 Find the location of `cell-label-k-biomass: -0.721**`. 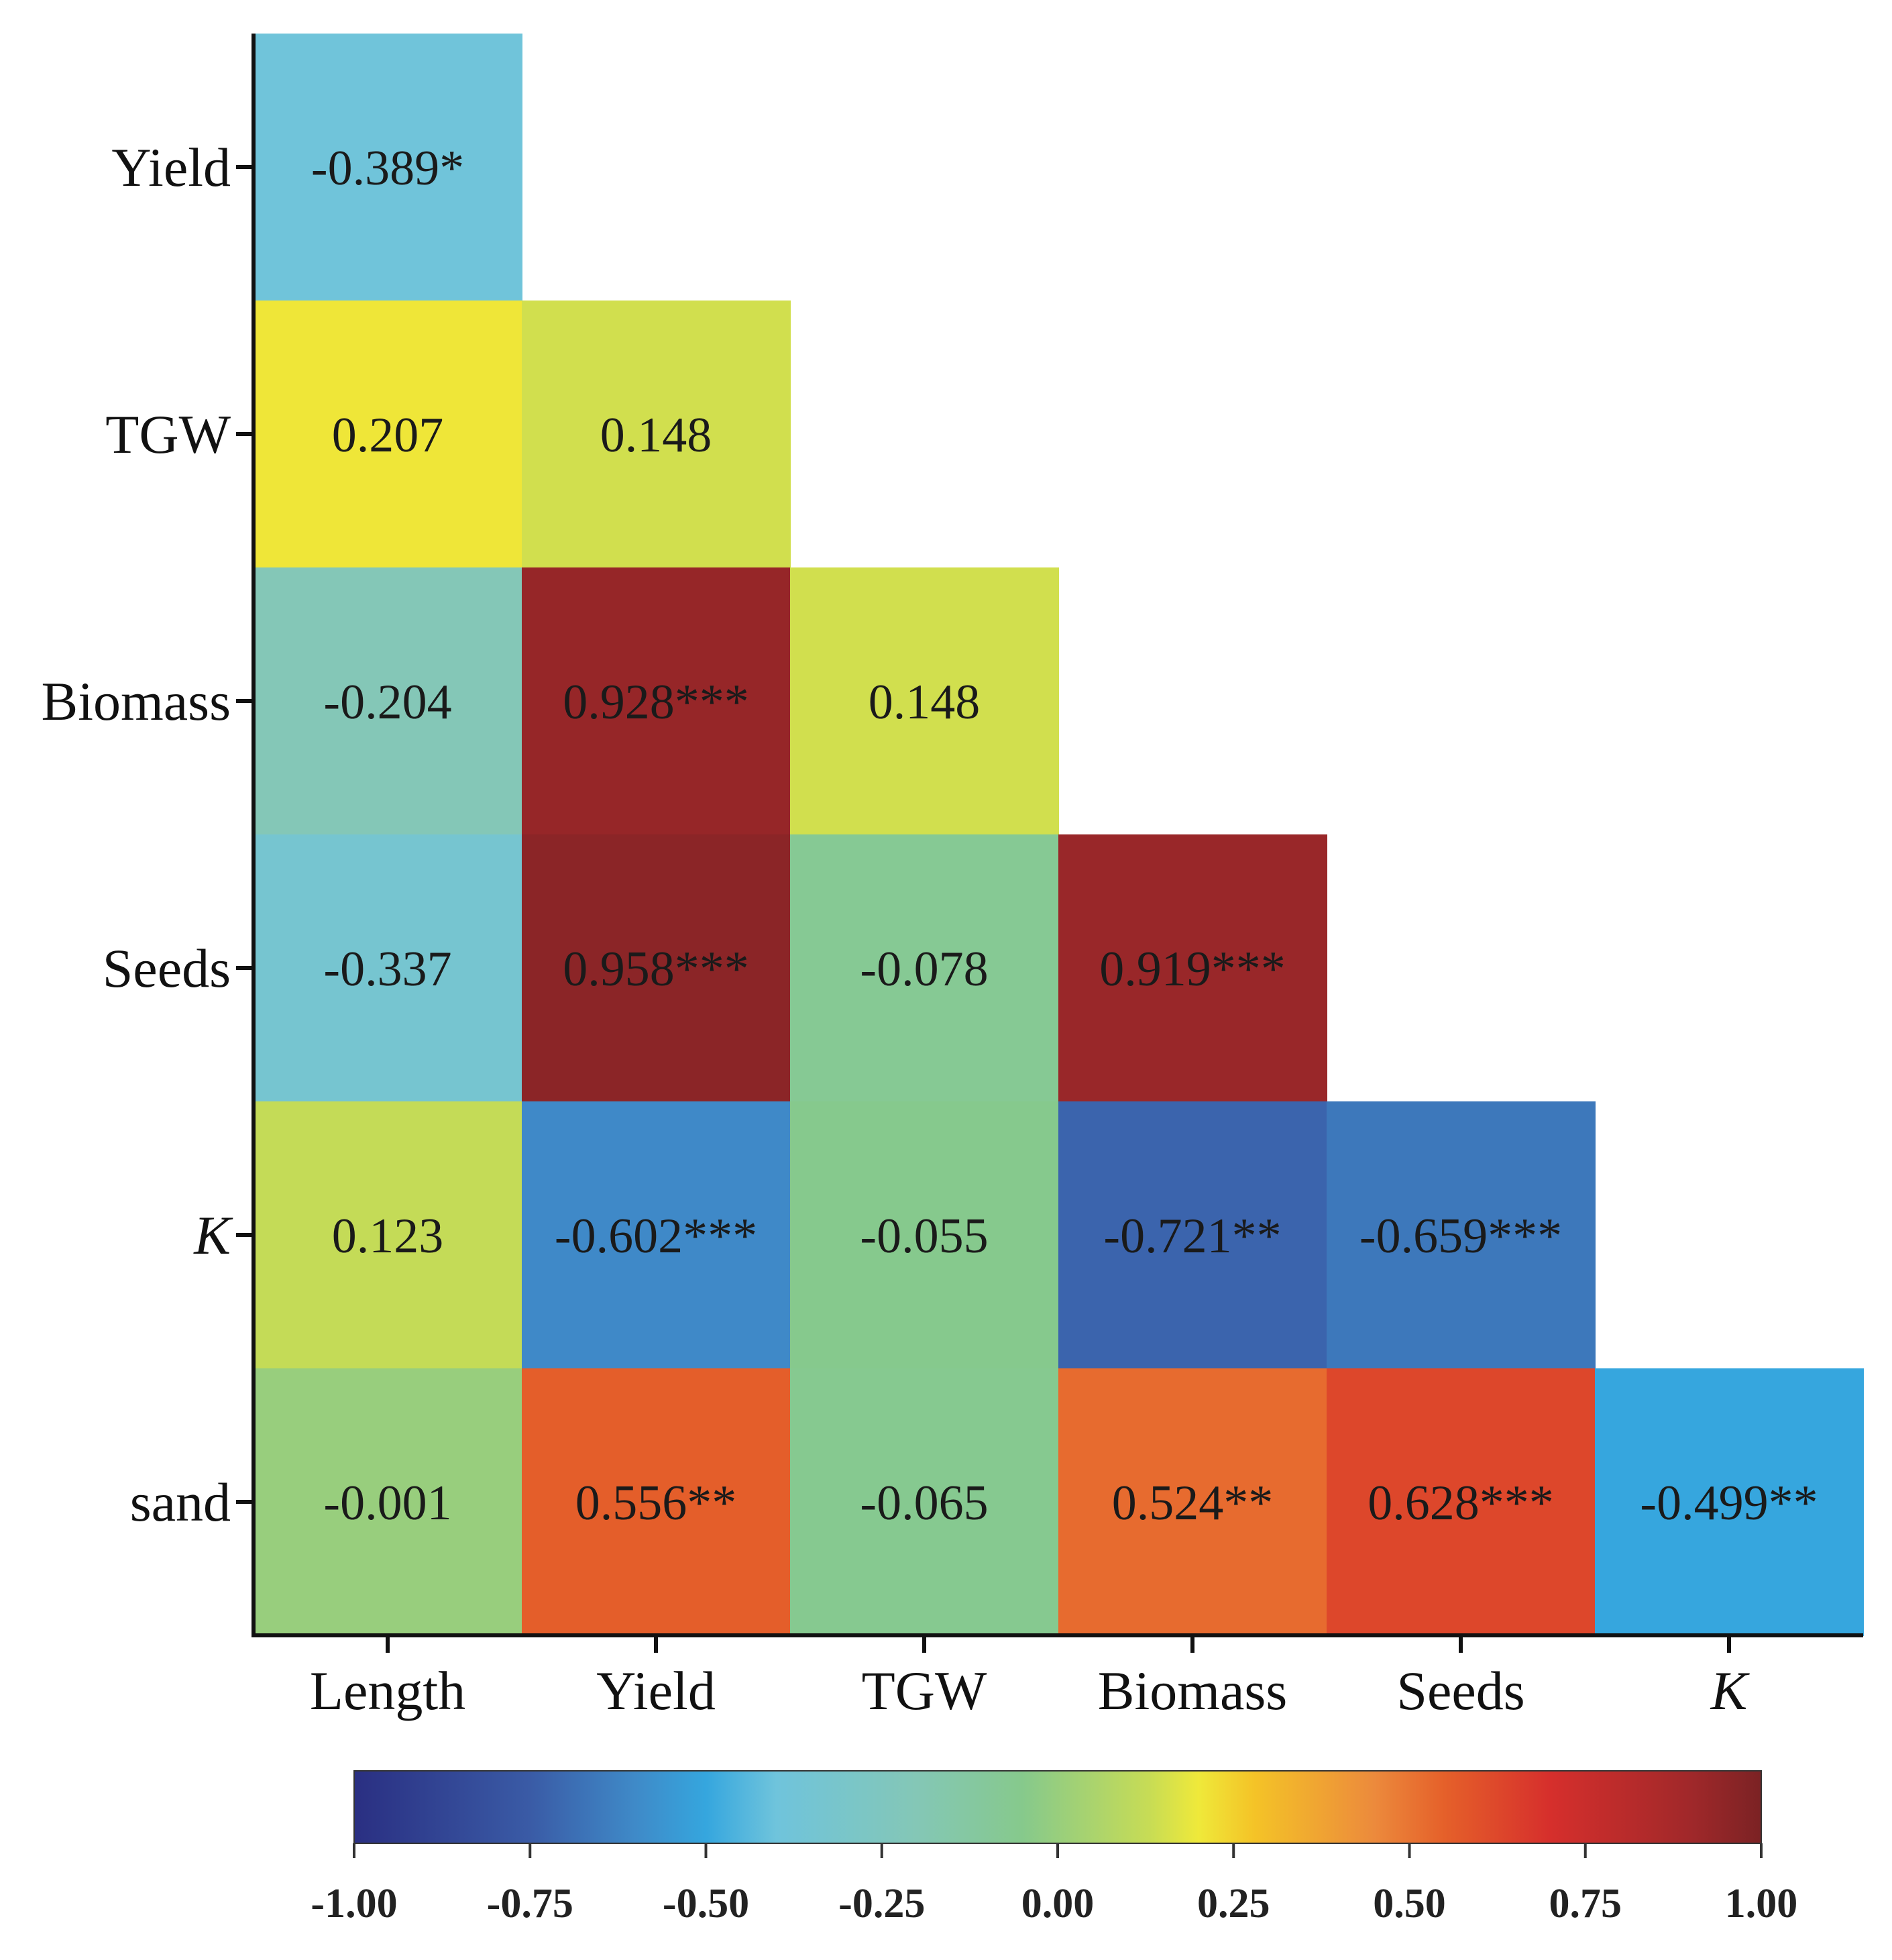

cell-label-k-biomass: -0.721** is located at coordinates (1192, 1236).